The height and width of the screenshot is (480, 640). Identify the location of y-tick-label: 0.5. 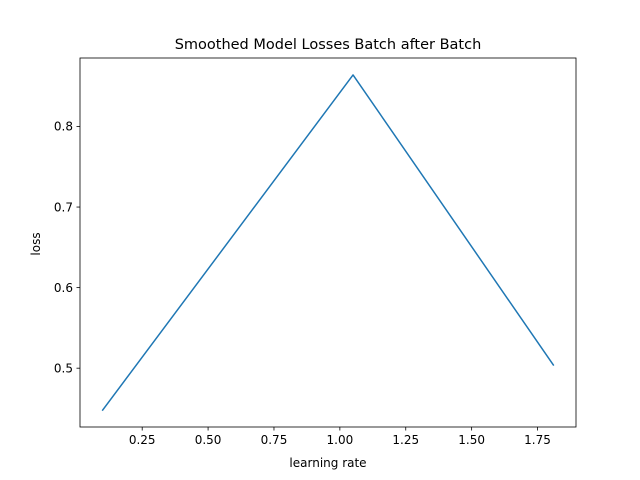
(63, 368).